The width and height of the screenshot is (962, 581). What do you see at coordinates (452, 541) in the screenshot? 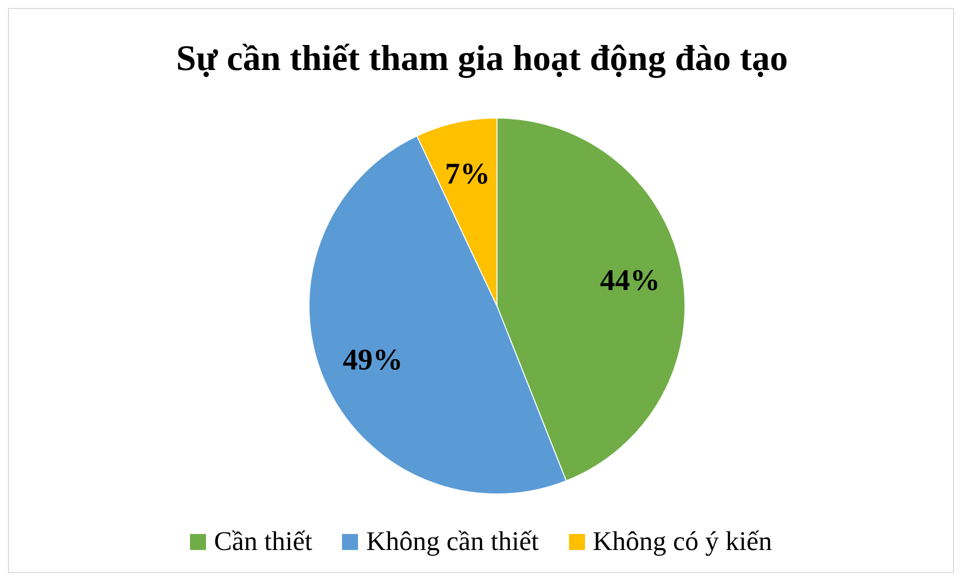
I see `legend-label: Không cần thiết` at bounding box center [452, 541].